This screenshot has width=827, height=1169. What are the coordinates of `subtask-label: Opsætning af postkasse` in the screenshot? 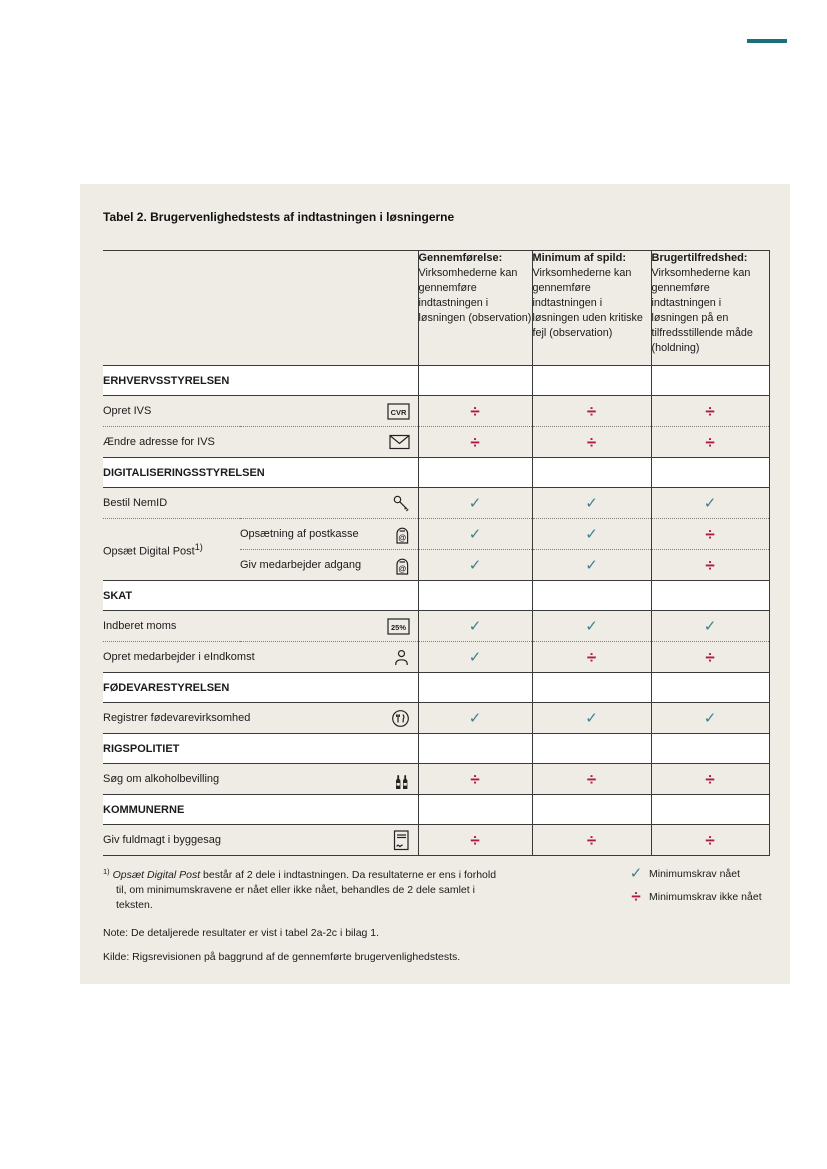 It's located at (299, 534).